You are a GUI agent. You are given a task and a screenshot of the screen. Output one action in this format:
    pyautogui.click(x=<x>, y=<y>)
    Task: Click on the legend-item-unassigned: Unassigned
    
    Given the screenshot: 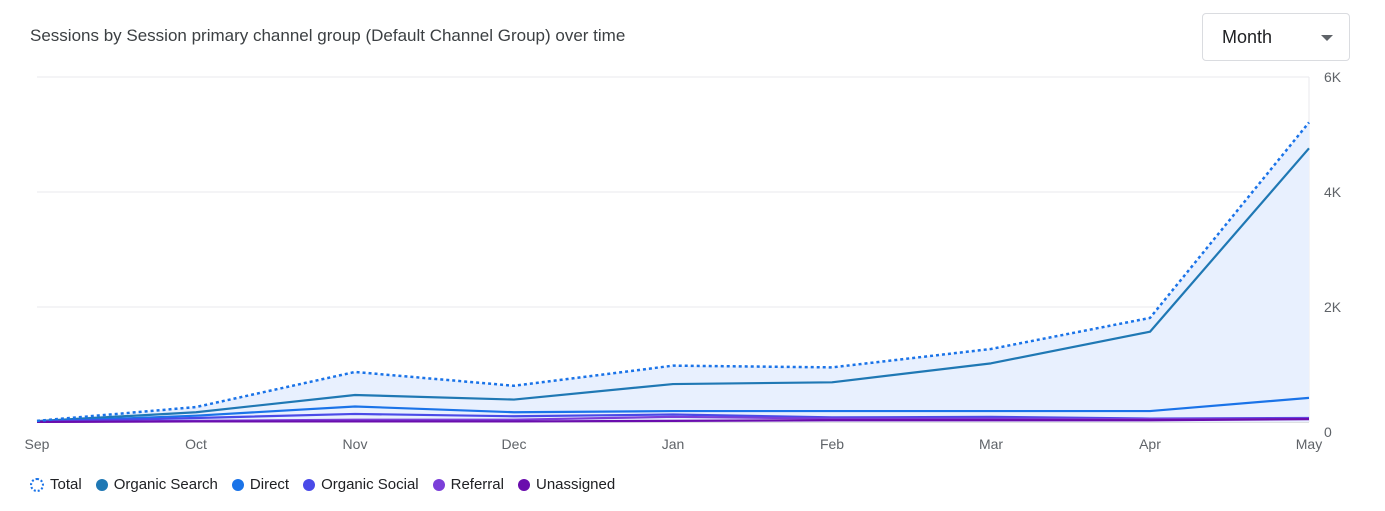 What is the action you would take?
    pyautogui.click(x=566, y=484)
    